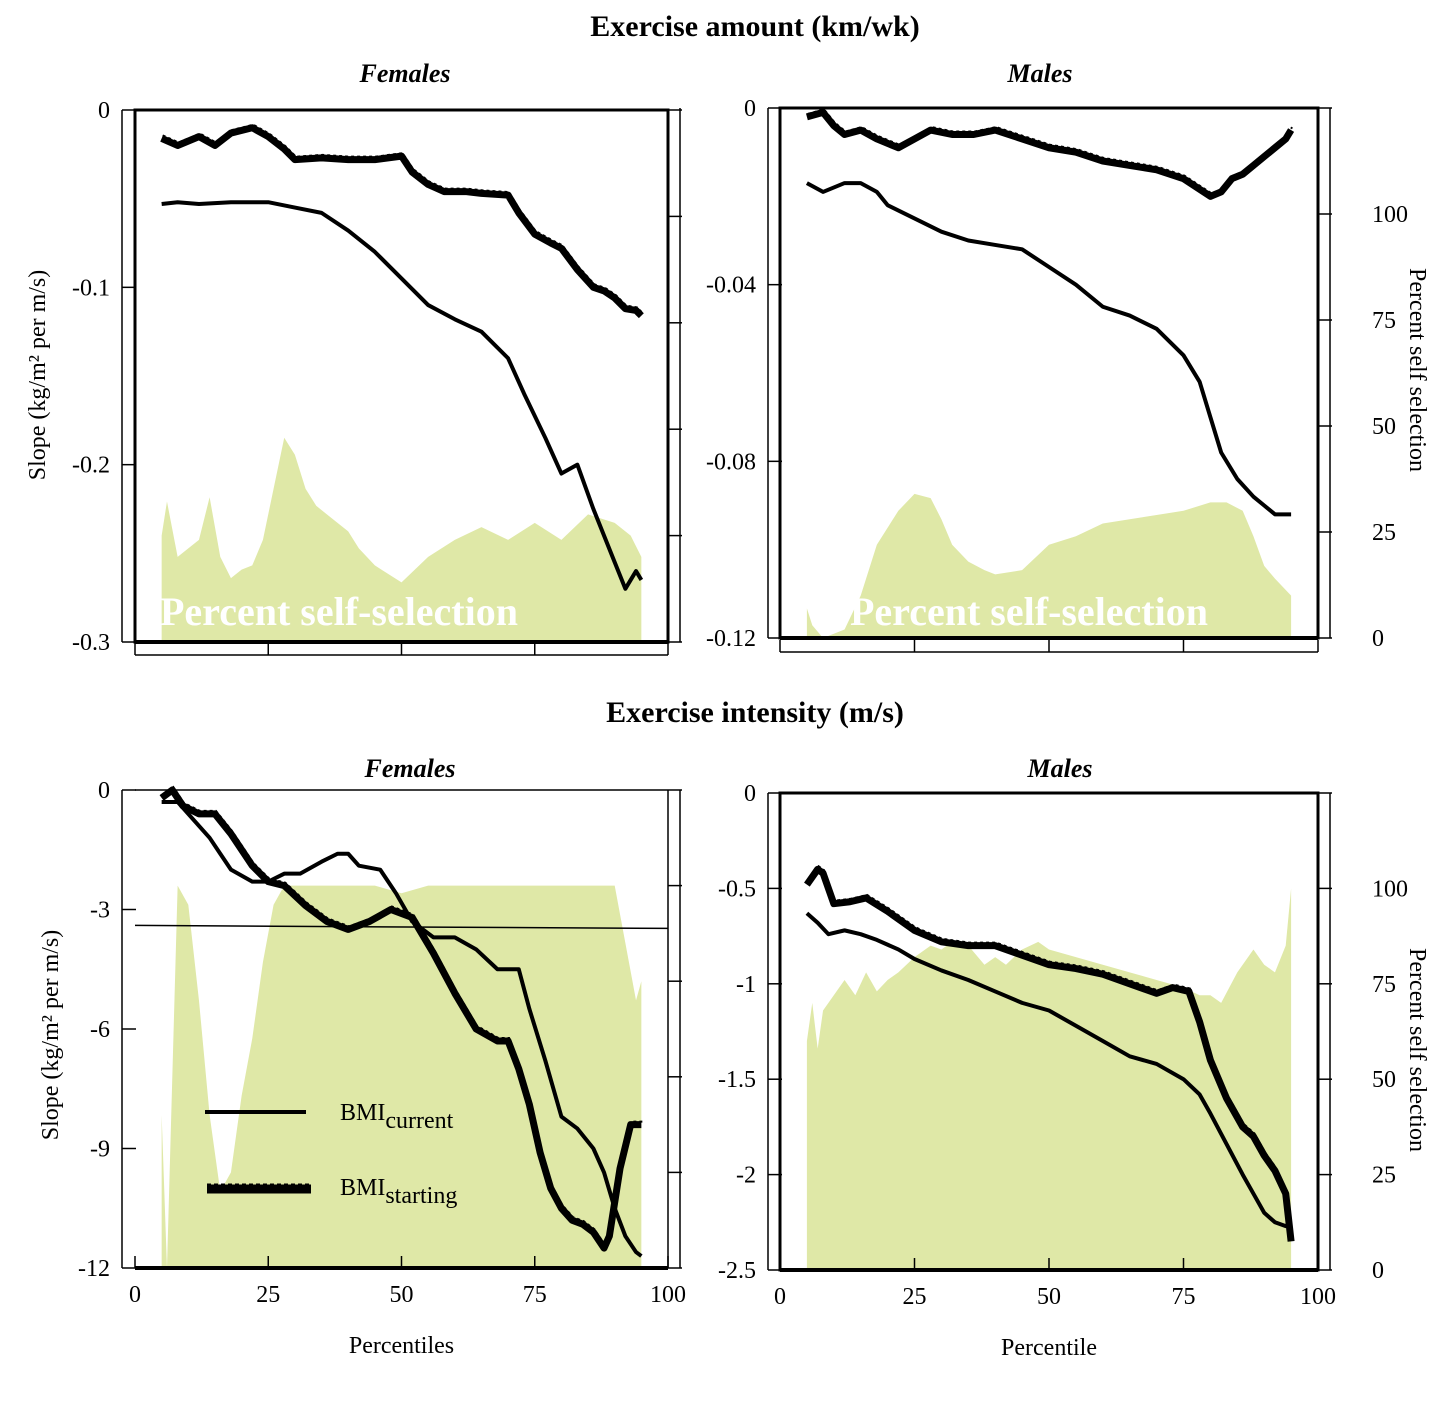 The width and height of the screenshot is (1446, 1426). What do you see at coordinates (731, 286) in the screenshot?
I see `y-tick-label: -0.04` at bounding box center [731, 286].